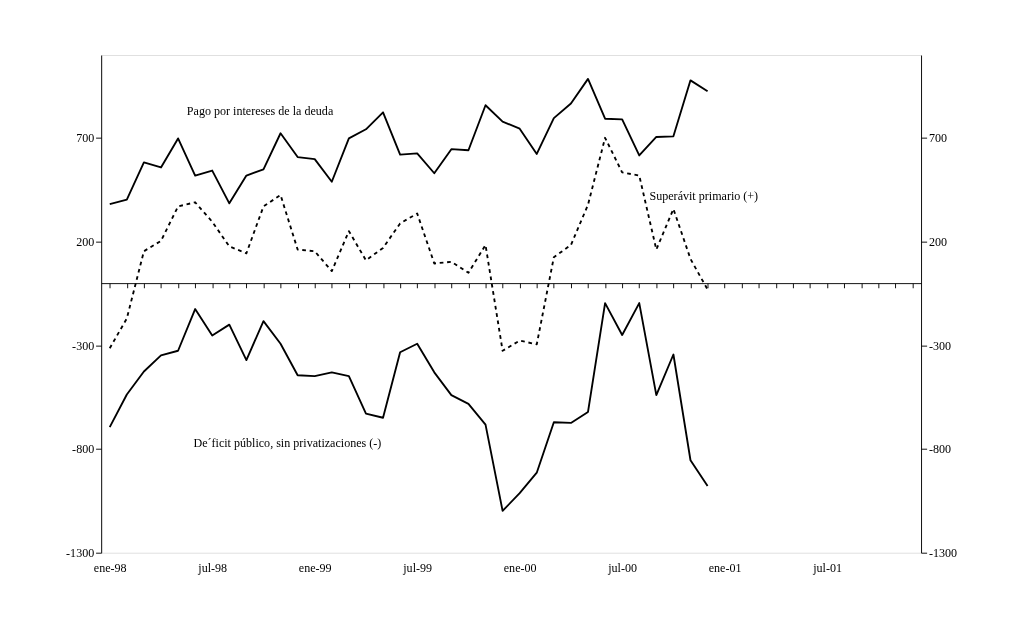  What do you see at coordinates (260, 110) in the screenshot?
I see `series-label: Pago por intereses de la deuda` at bounding box center [260, 110].